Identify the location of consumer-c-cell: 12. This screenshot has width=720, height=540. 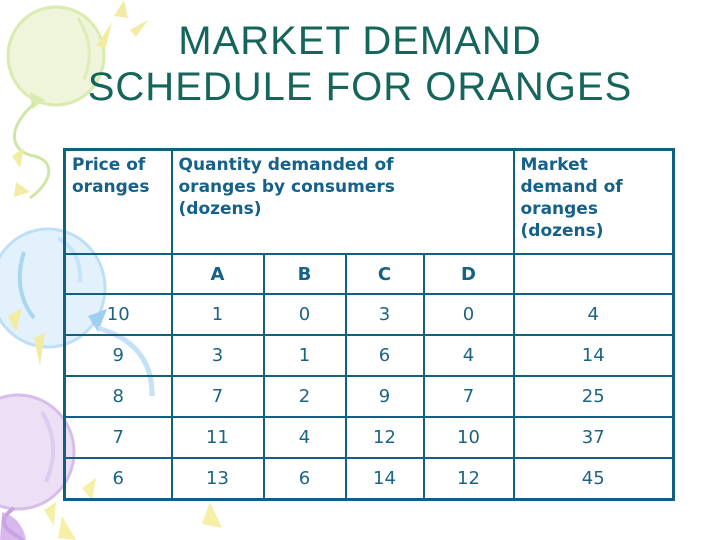
(384, 437).